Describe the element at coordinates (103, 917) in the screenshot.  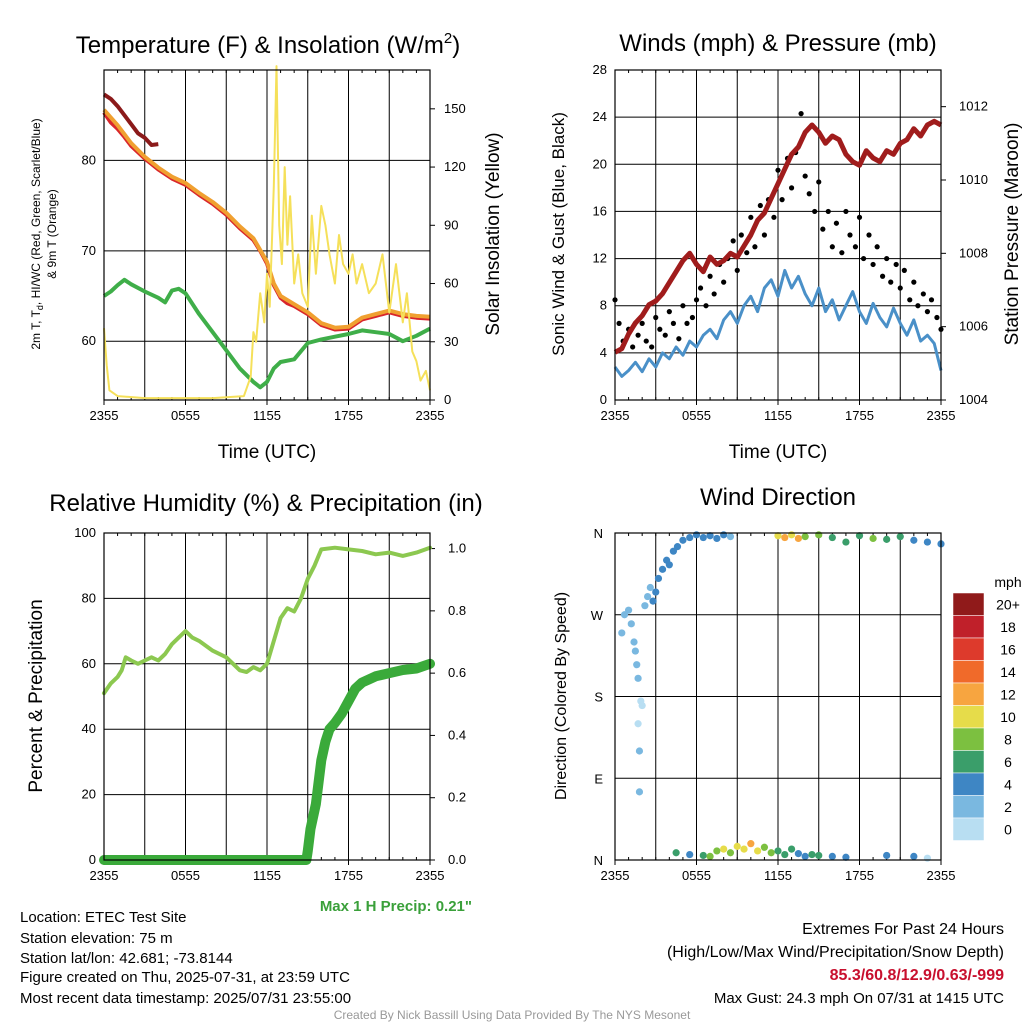
I see `location-line: Location: ETEC Test Site` at that location.